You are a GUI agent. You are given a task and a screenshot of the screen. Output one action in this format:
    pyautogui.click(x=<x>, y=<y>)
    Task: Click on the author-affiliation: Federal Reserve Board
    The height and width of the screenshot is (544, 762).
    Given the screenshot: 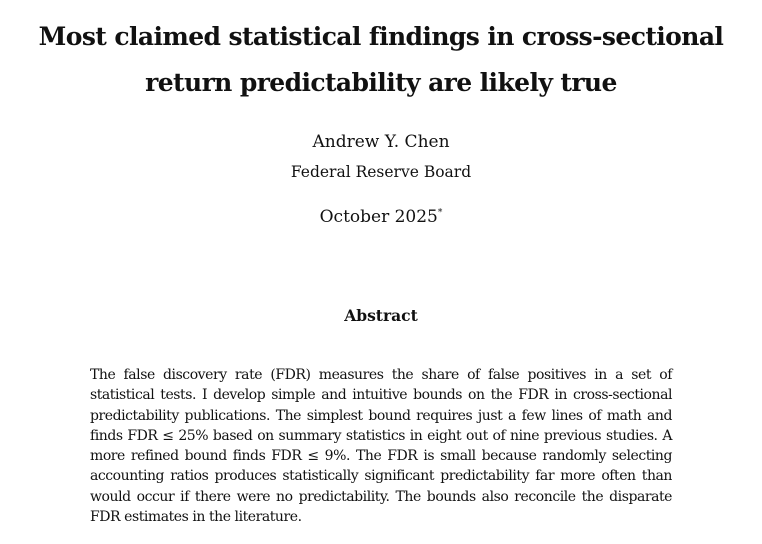 What is the action you would take?
    pyautogui.click(x=381, y=172)
    